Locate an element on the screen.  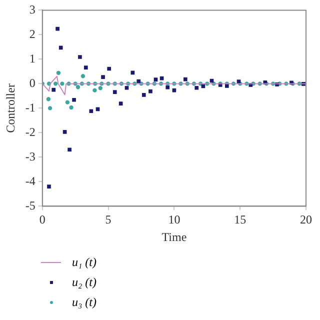
legend-label: u₂ (t) is located at coordinates (84, 282).